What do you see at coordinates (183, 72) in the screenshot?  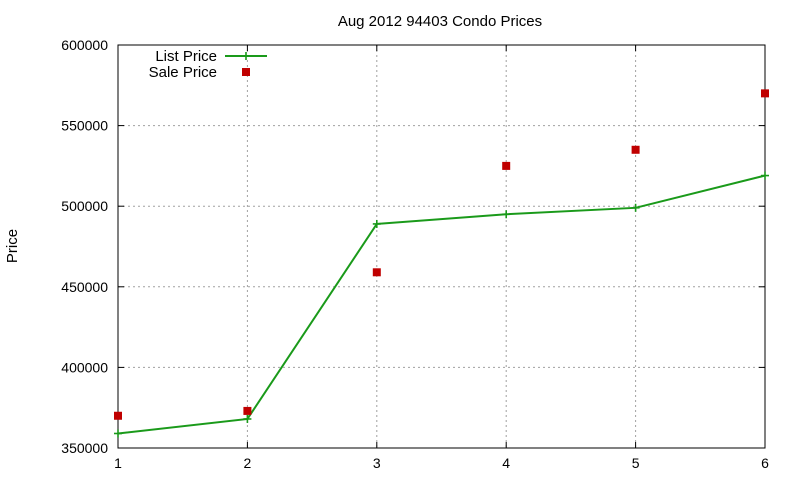 I see `legend-label-sale-price: Sale Price` at bounding box center [183, 72].